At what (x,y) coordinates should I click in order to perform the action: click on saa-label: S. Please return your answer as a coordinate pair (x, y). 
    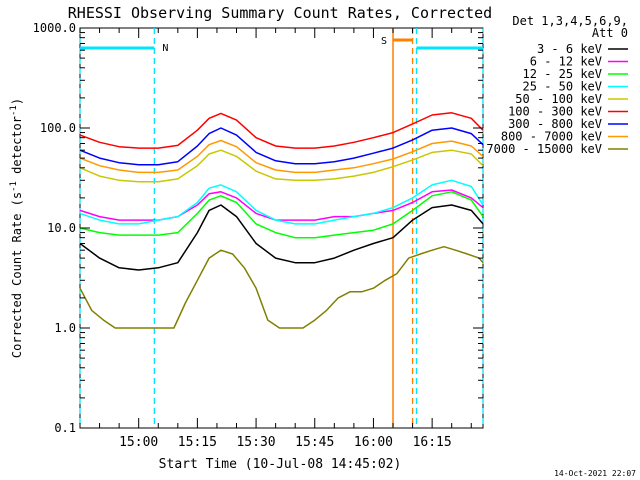
    Looking at the image, I should click on (384, 41).